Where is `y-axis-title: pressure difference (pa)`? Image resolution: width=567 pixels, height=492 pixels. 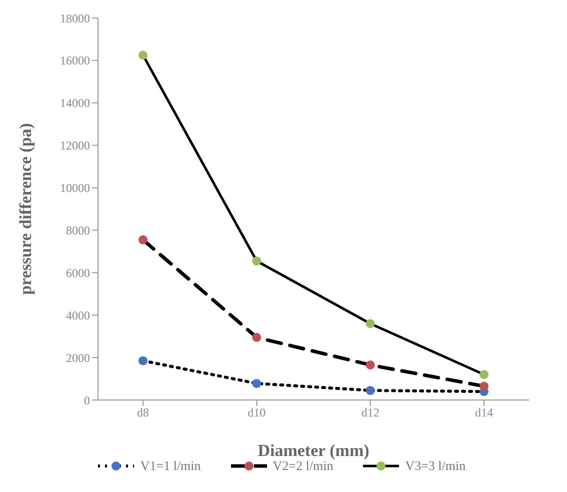
y-axis-title: pressure difference (pa) is located at coordinates (26, 209).